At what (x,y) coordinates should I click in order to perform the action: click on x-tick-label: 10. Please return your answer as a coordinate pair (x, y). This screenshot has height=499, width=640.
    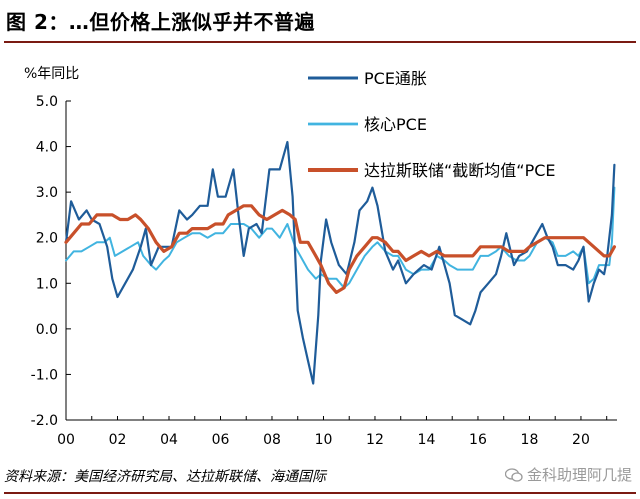
    Looking at the image, I should click on (324, 440).